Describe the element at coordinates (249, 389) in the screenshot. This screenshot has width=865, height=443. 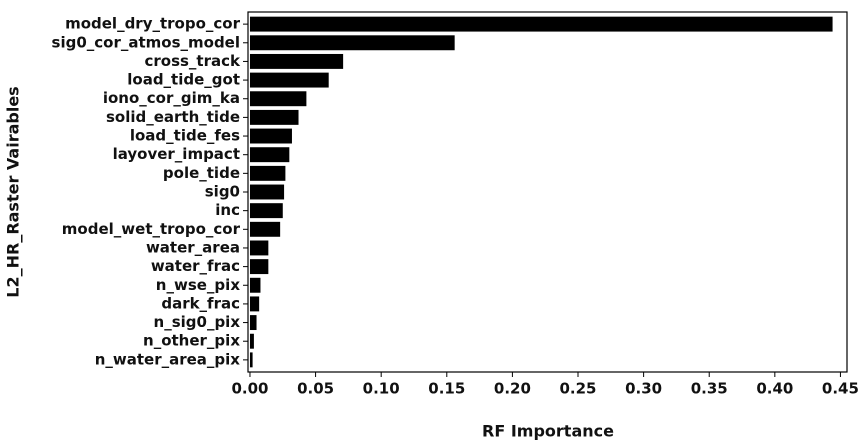
I see `x-tick-label: 0.00` at that location.